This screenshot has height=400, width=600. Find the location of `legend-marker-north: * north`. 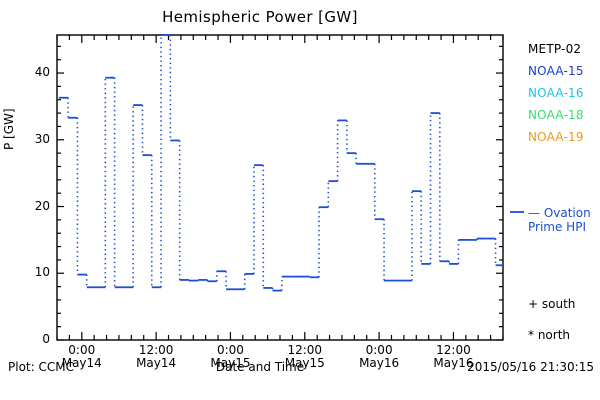

legend-marker-north: * north is located at coordinates (549, 335).